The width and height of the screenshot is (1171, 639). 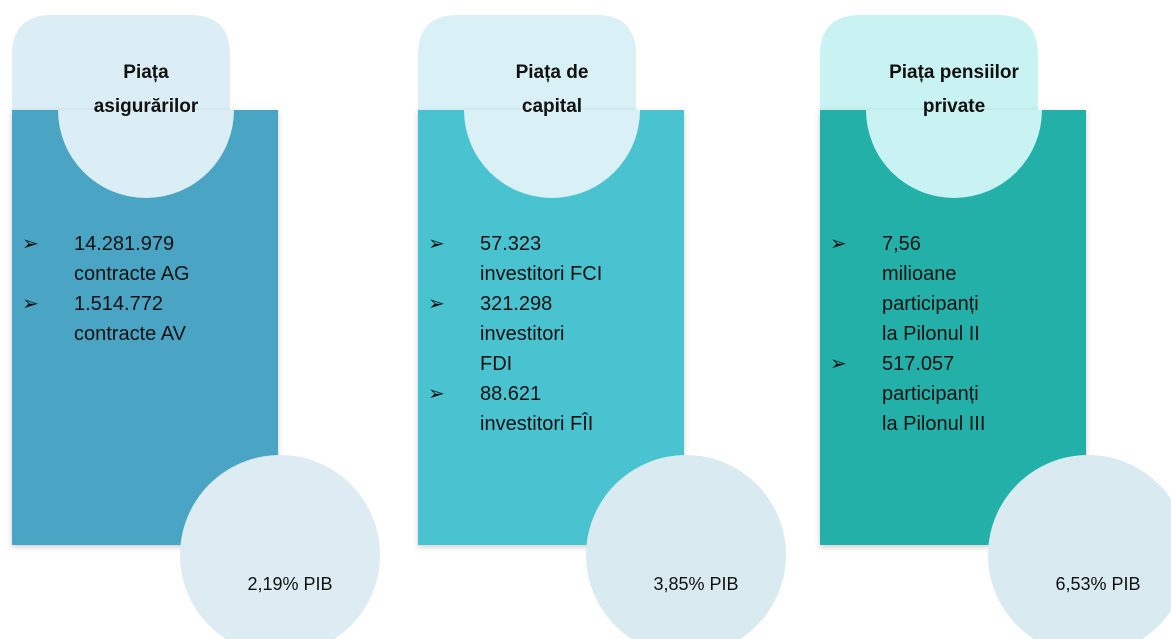 What do you see at coordinates (124, 244) in the screenshot?
I see `bullet-text: 14.281.979` at bounding box center [124, 244].